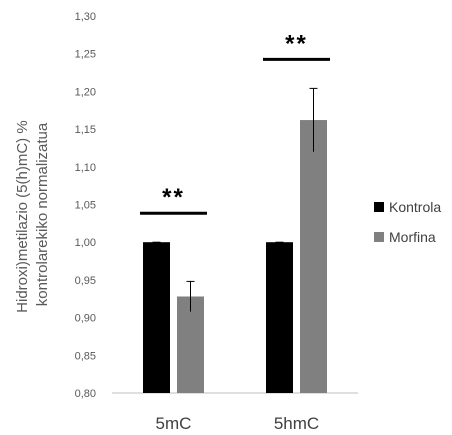 Image resolution: width=452 pixels, height=435 pixels. Describe the element at coordinates (313, 256) in the screenshot. I see `bar-morfina-5hmc` at that location.